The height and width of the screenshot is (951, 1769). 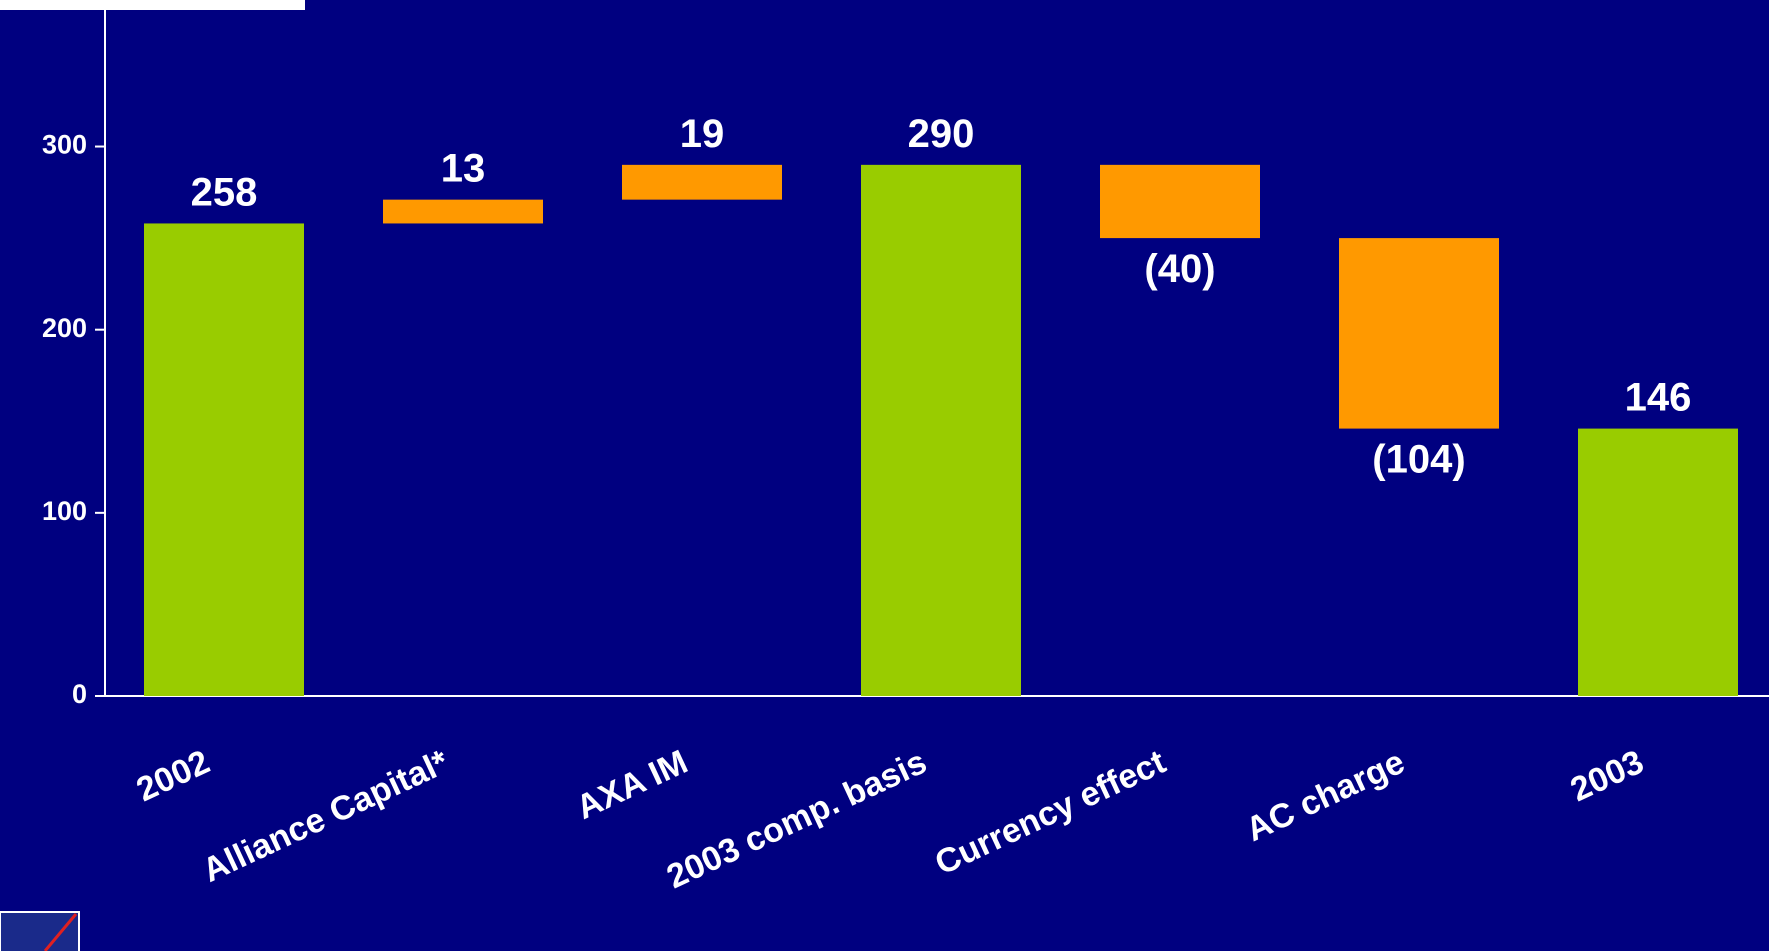 I want to click on value-label: 13, so click(x=463, y=169).